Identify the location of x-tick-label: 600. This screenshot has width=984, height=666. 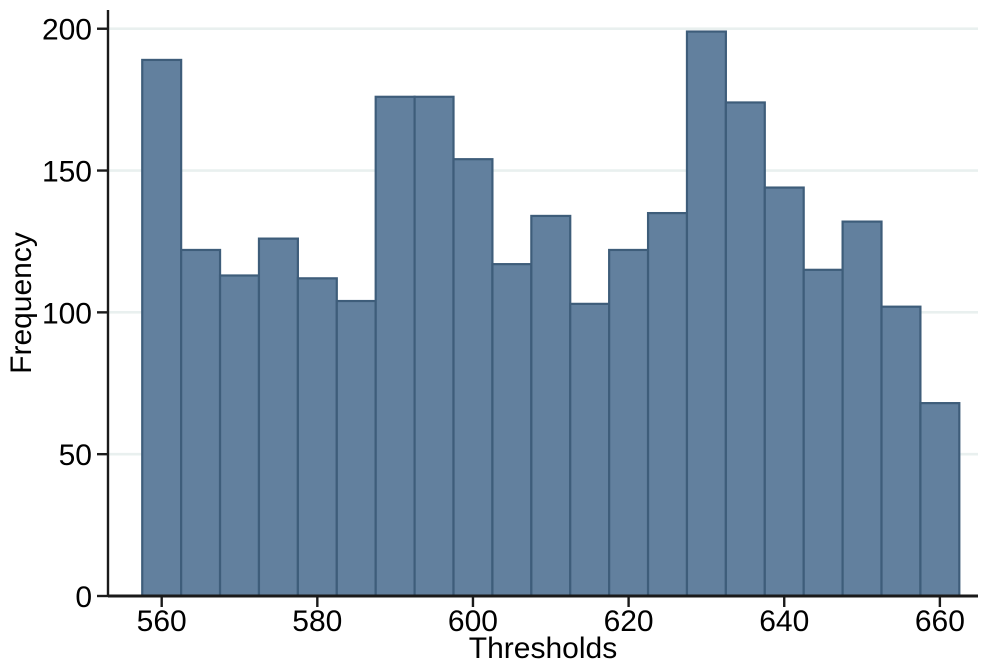
(473, 621).